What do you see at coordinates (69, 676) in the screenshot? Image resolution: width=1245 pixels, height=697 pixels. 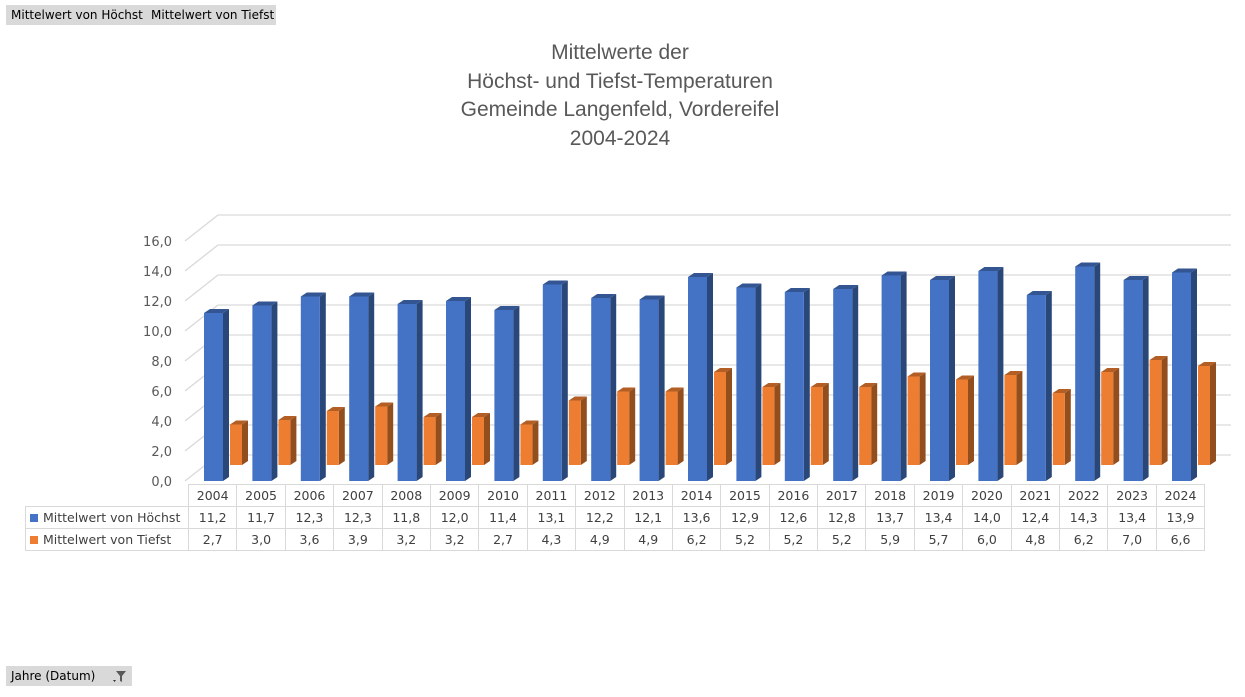 I see `axis-field-button-jahre: Jahre (Datum)` at bounding box center [69, 676].